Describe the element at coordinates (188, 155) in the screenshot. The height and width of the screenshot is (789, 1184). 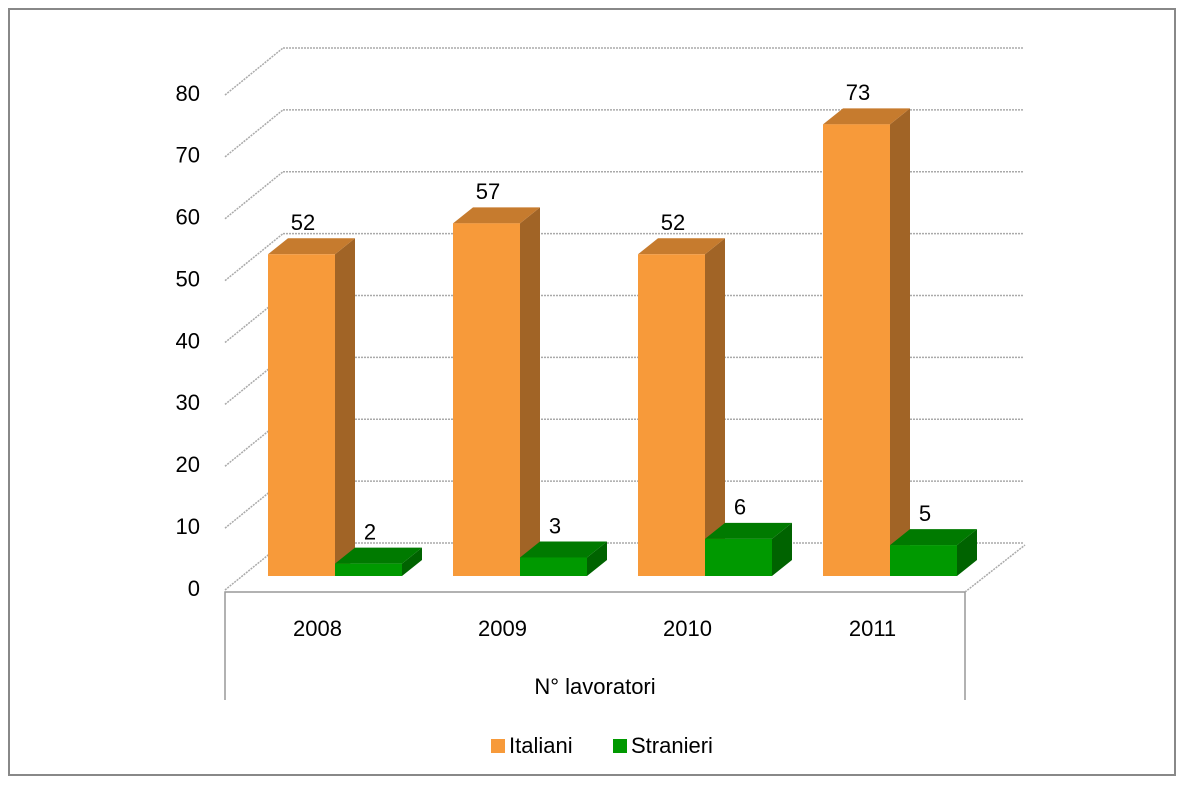
I see `y-tick-label: 70` at that location.